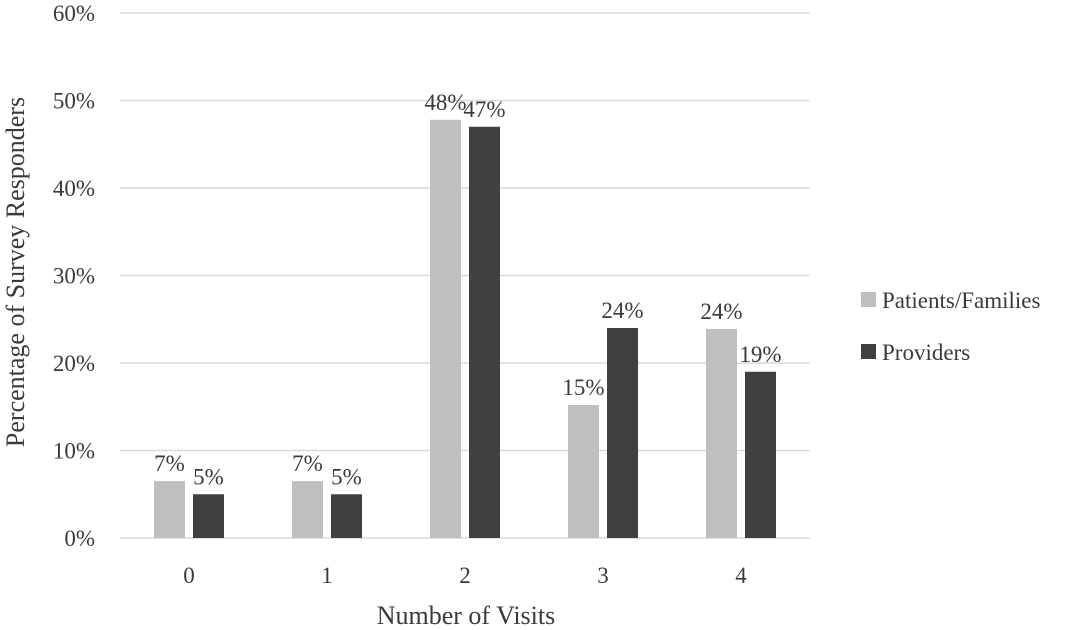  I want to click on x-tick-label: 3, so click(603, 575).